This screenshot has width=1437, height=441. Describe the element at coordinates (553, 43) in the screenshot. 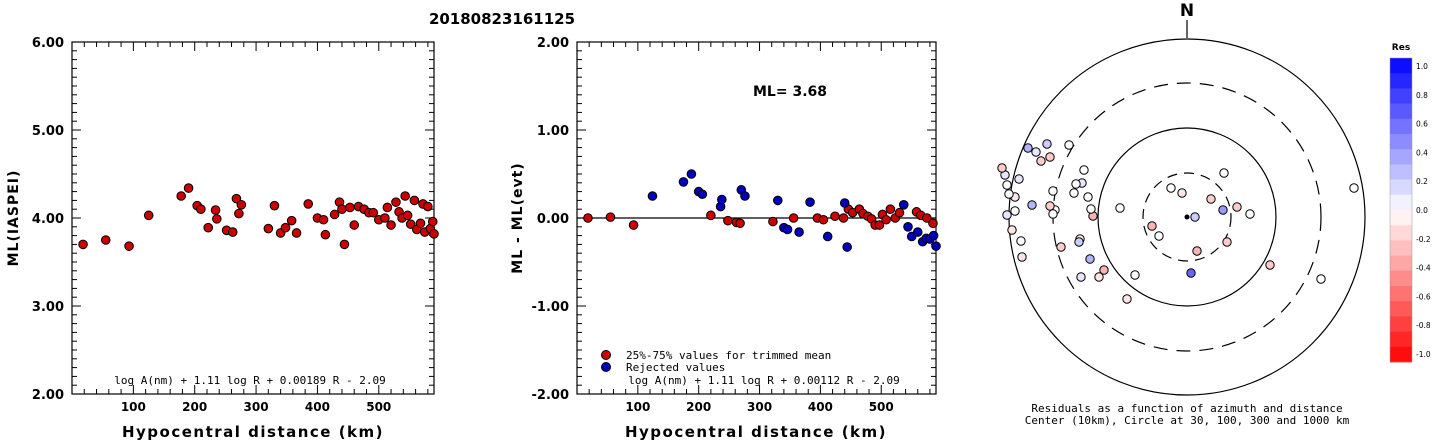

I see `y-tick-label: 2.00` at that location.